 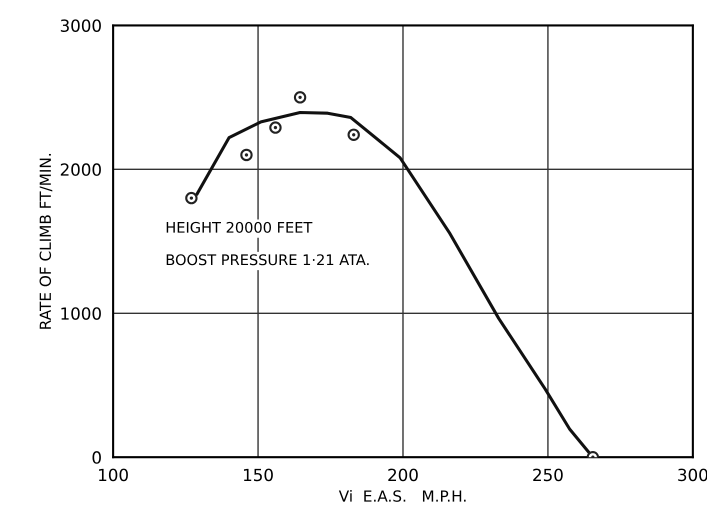 What do you see at coordinates (402, 496) in the screenshot?
I see `x-axis-title: Vi E.A.S. M.P.H.` at bounding box center [402, 496].